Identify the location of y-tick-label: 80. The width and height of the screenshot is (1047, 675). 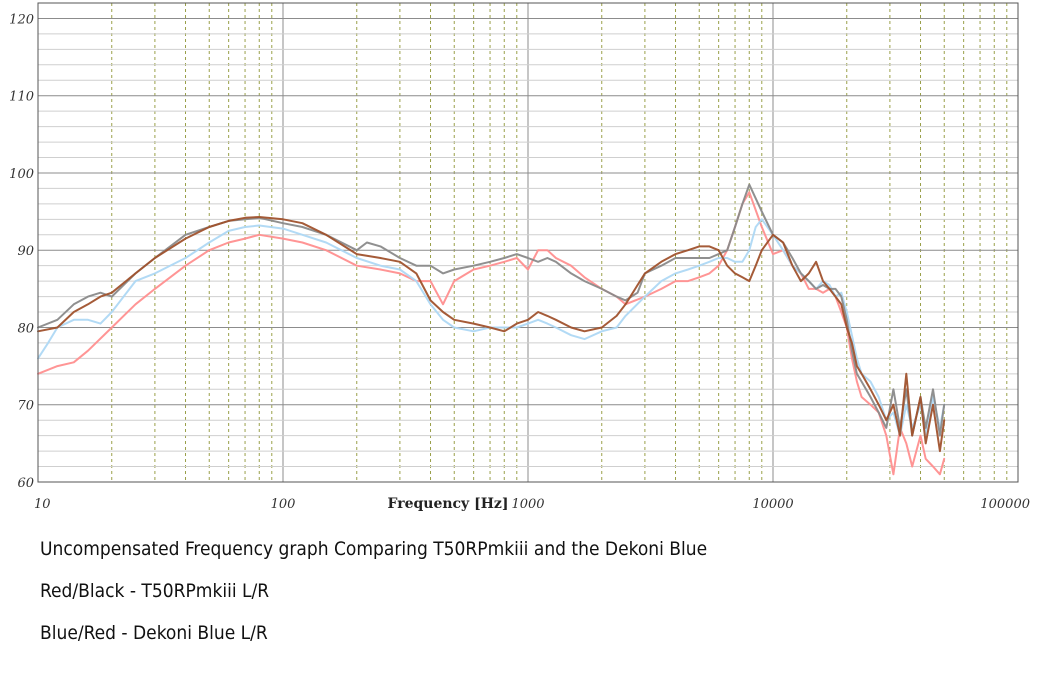
(25, 328).